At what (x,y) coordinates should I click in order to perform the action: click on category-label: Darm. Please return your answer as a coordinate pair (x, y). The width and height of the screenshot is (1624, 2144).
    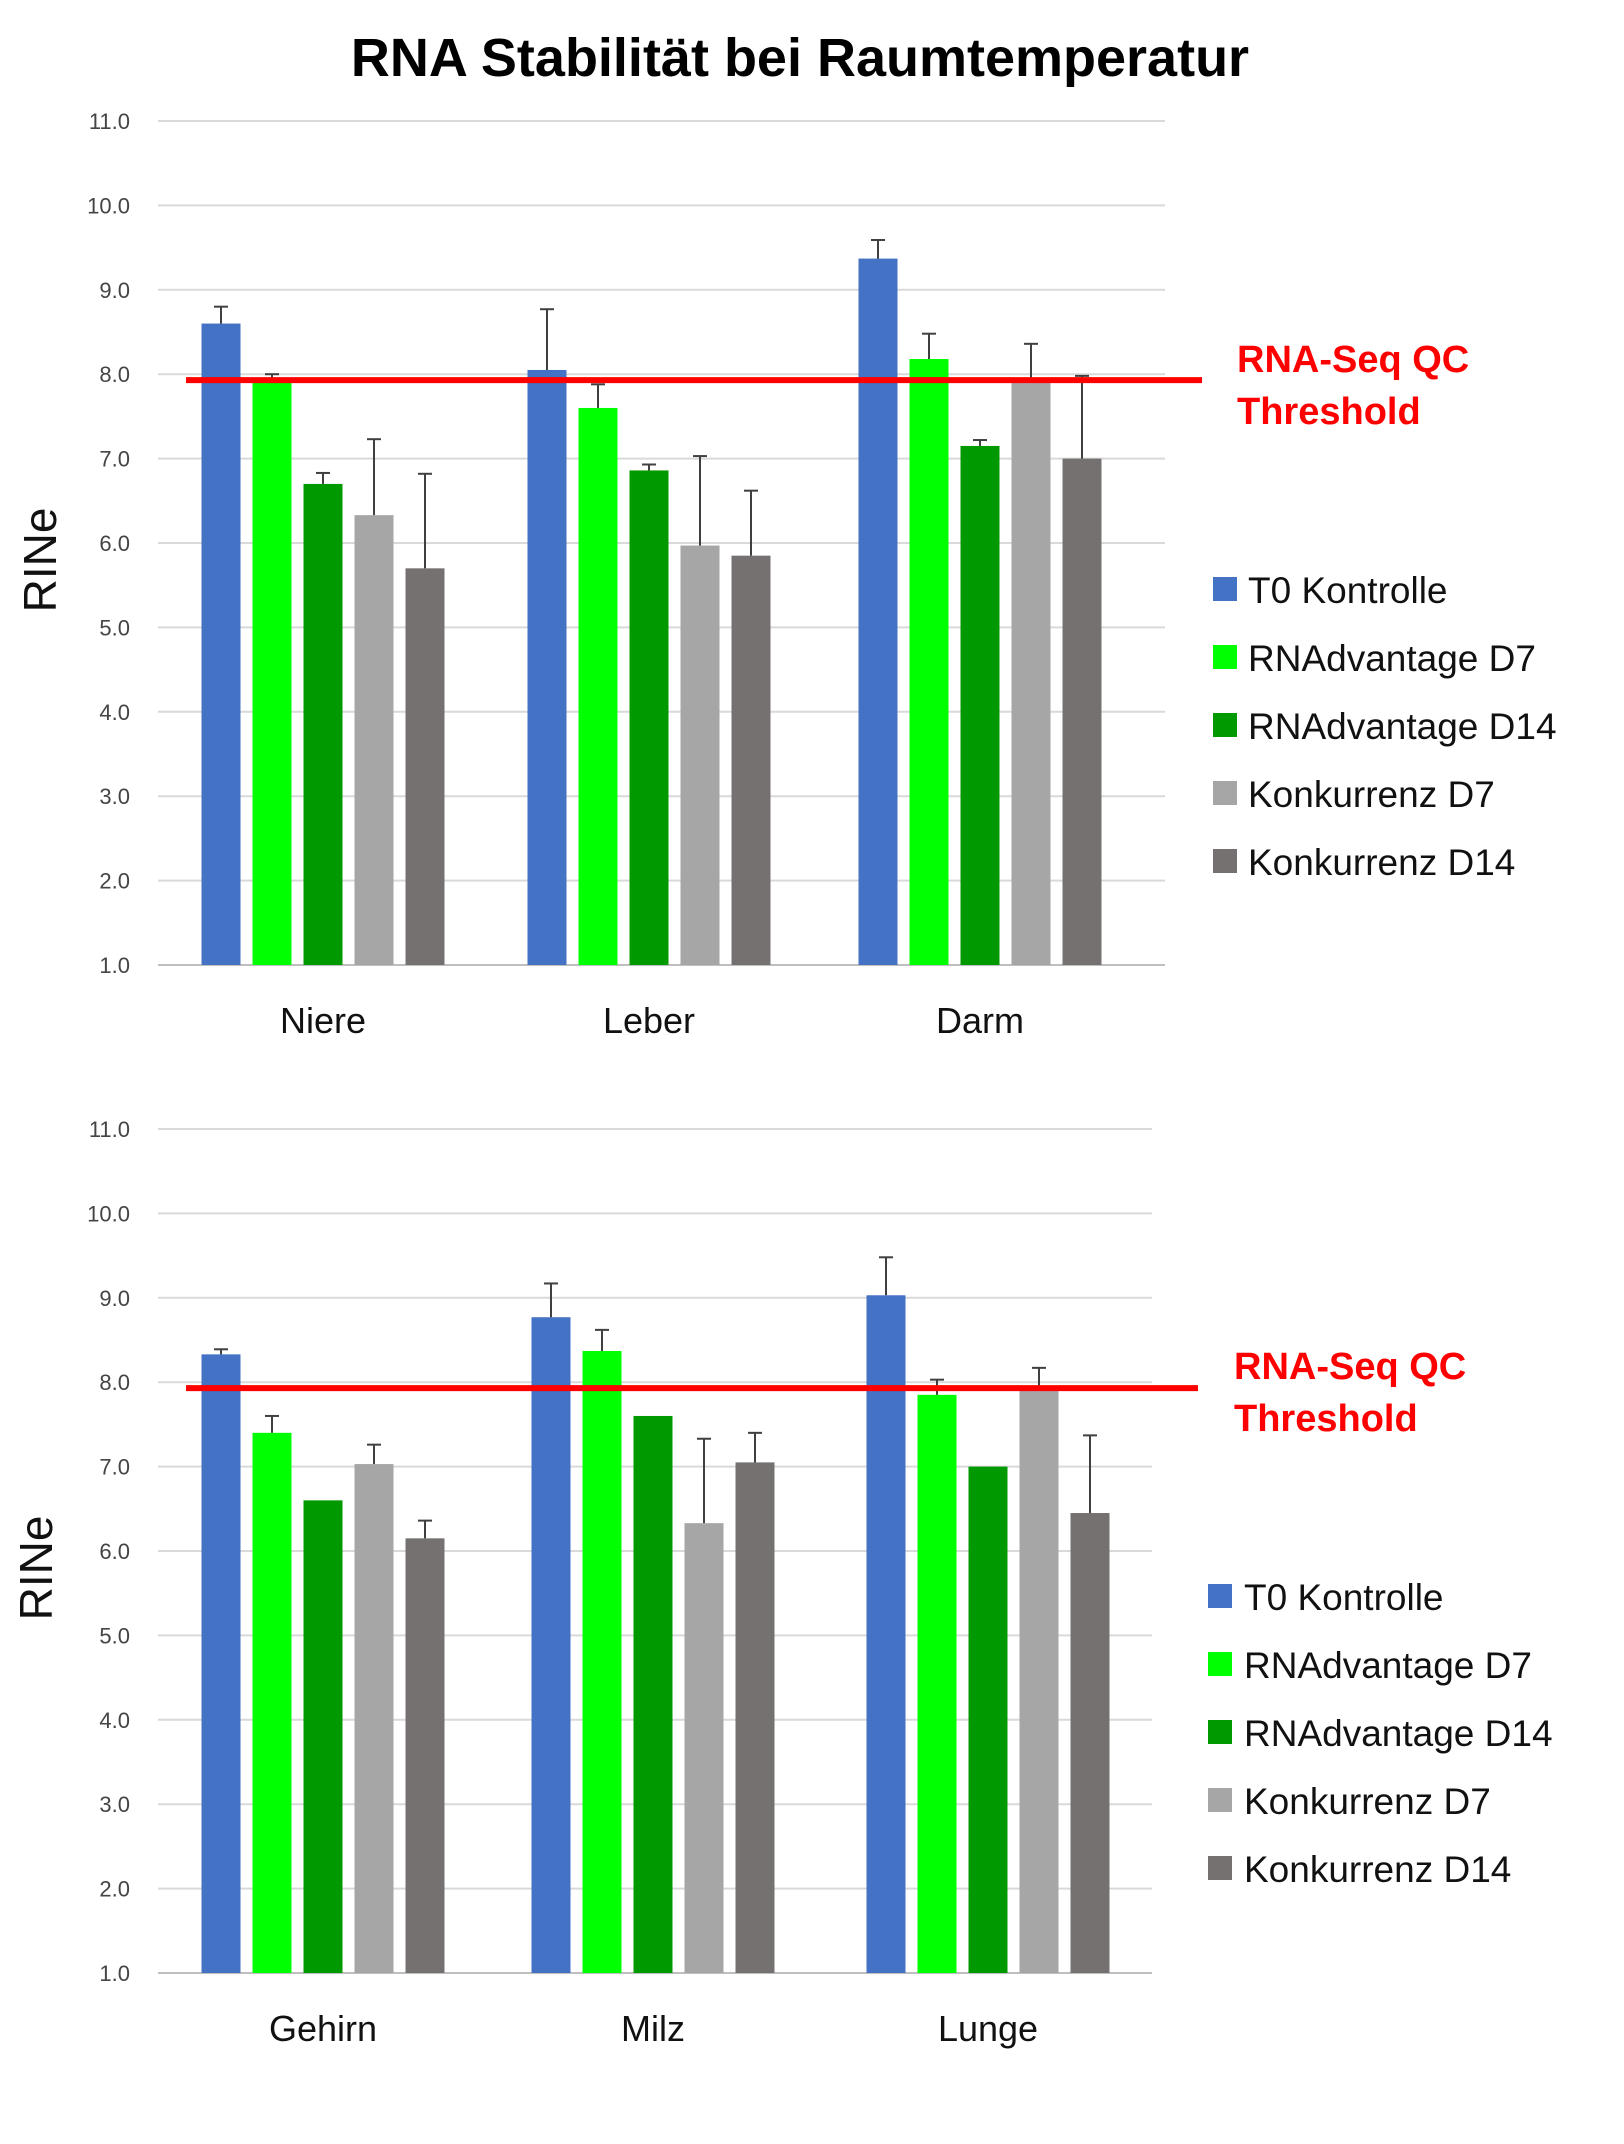
    Looking at the image, I should click on (980, 1020).